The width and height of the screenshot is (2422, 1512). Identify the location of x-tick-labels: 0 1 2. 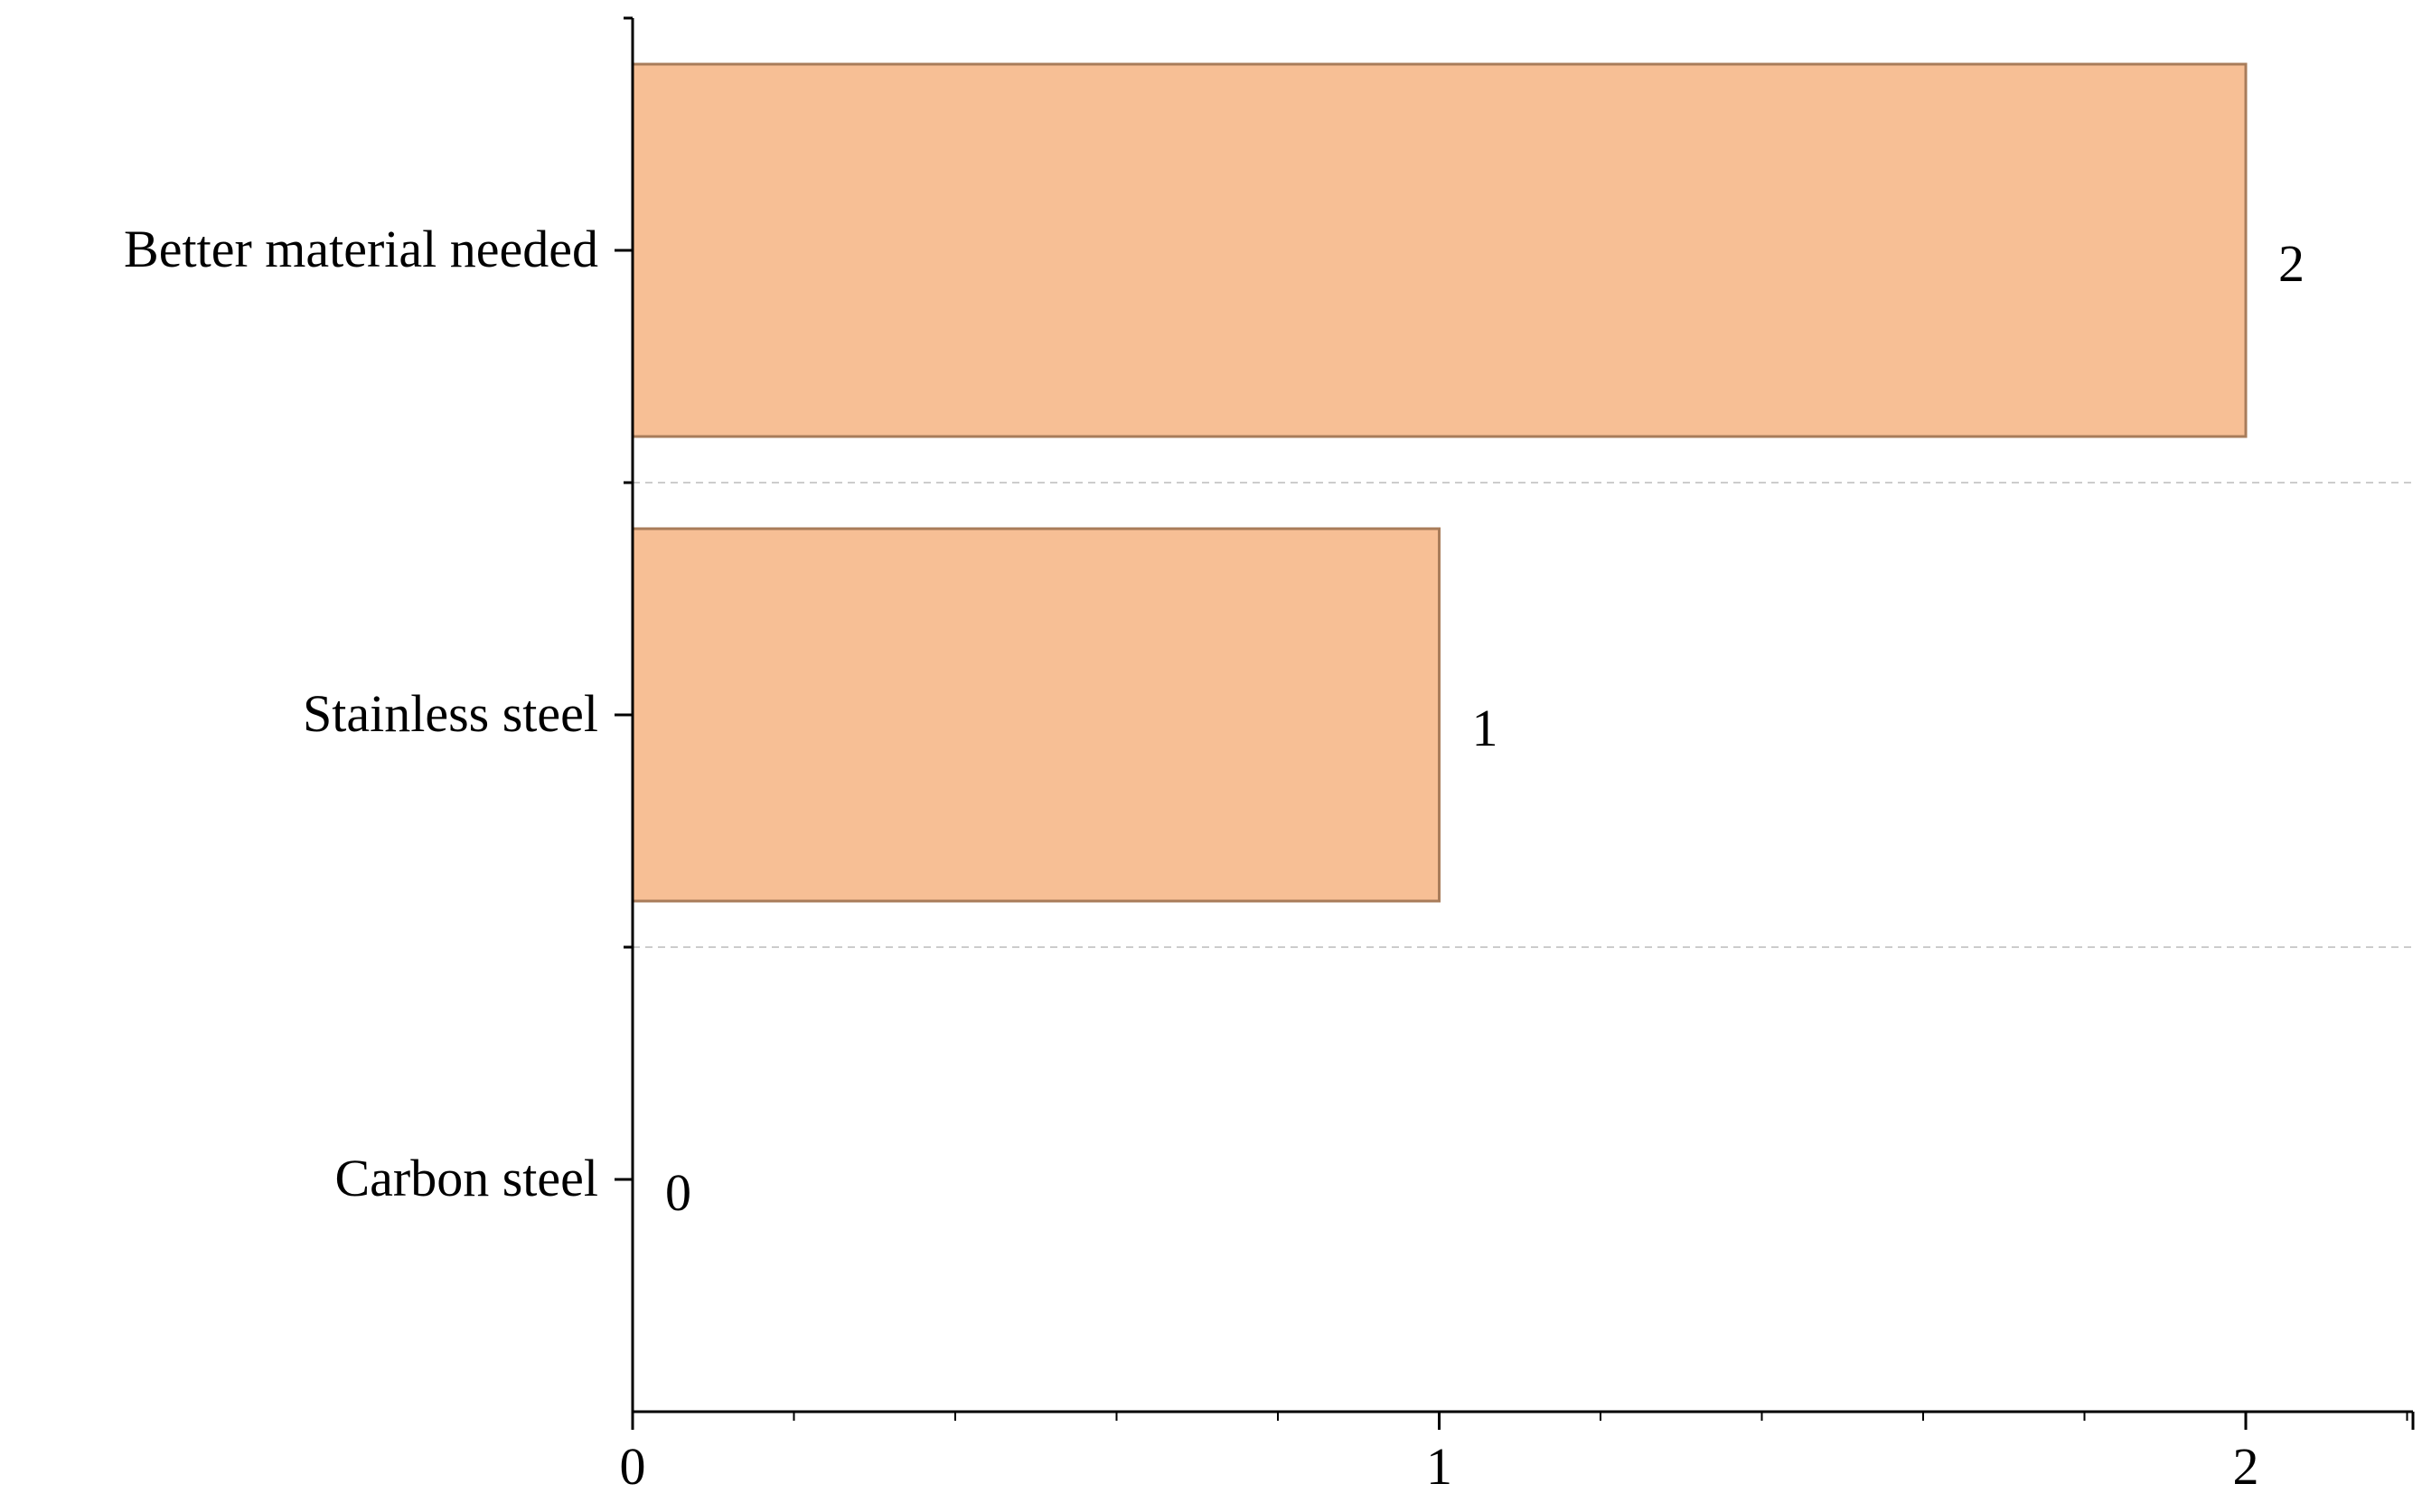
(1439, 1466).